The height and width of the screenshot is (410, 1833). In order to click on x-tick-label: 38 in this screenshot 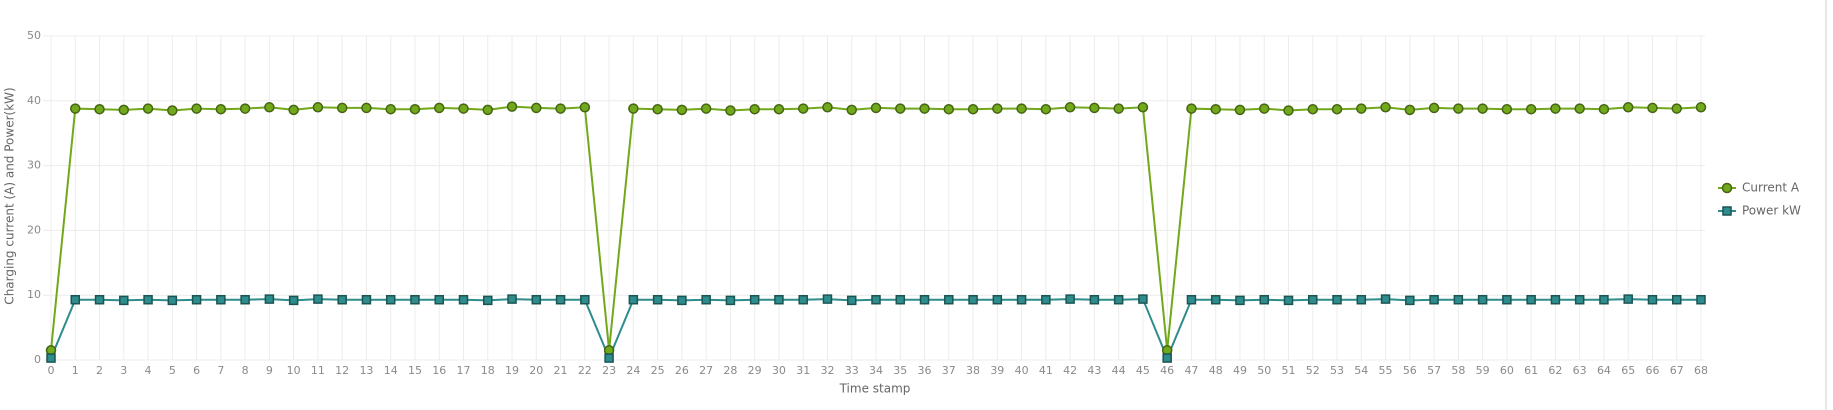, I will do `click(973, 370)`.